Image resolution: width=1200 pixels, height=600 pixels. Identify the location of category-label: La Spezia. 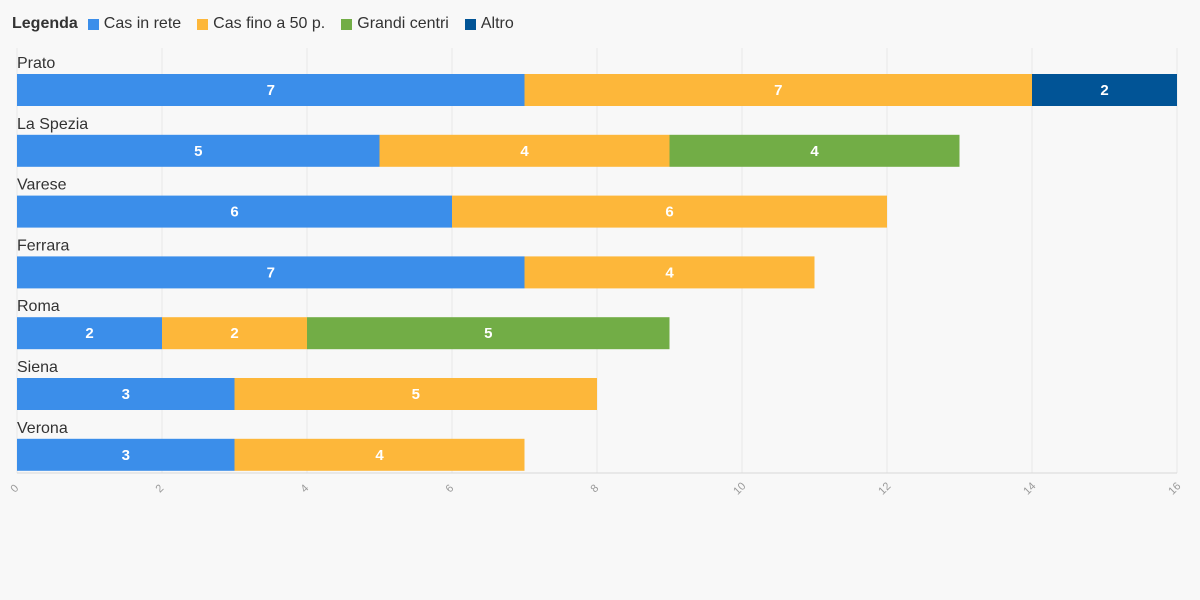
(52, 124).